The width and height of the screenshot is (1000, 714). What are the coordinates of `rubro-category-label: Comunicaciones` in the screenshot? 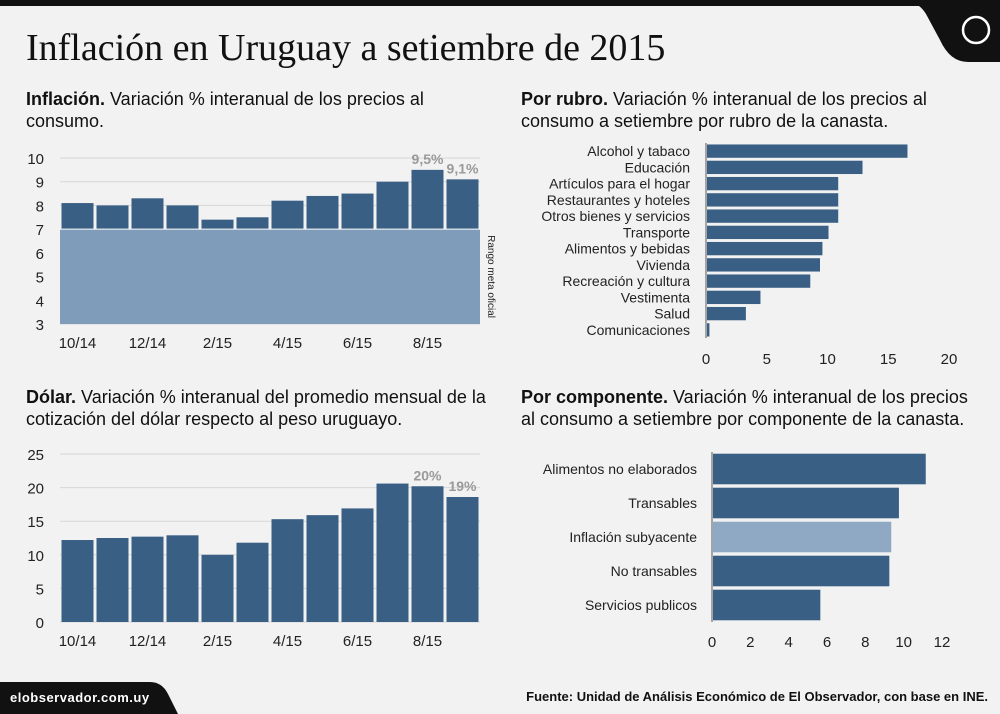 It's located at (639, 330).